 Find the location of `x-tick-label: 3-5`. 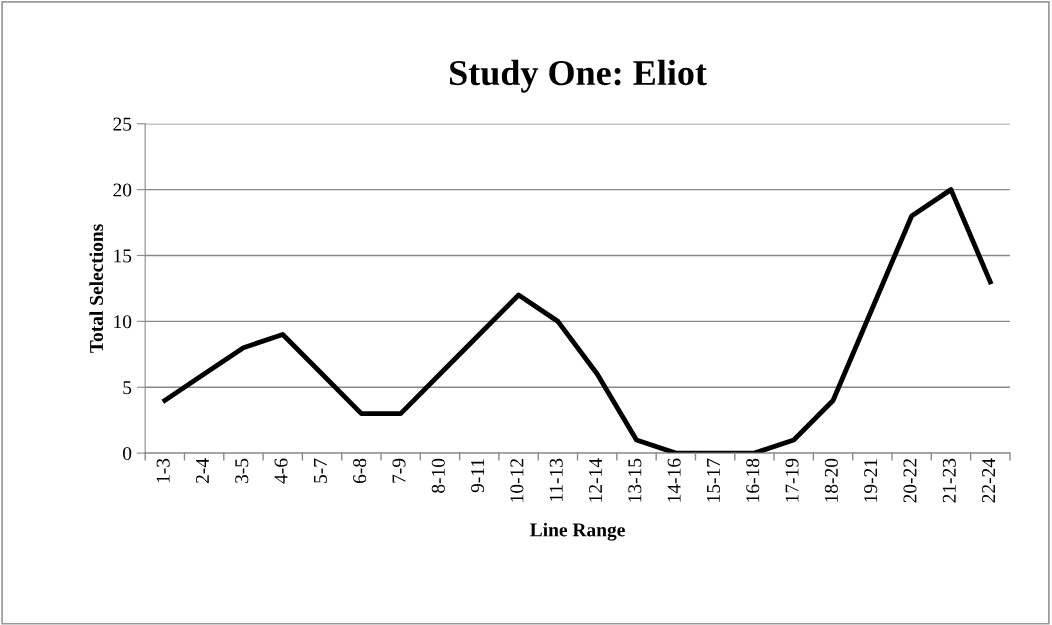

x-tick-label: 3-5 is located at coordinates (242, 470).